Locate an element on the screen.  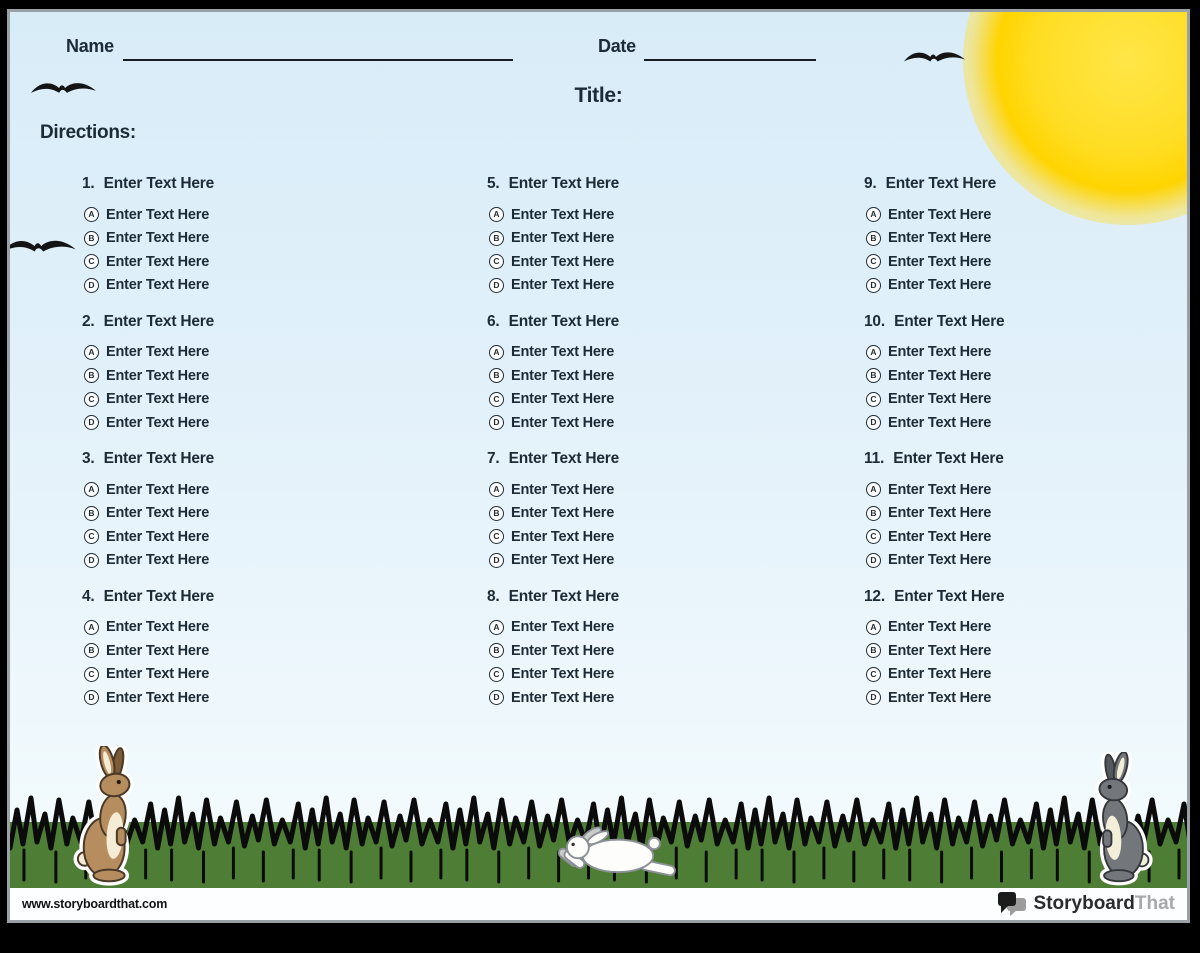
option-row: B Enter Text Here is located at coordinates (1026, 375).